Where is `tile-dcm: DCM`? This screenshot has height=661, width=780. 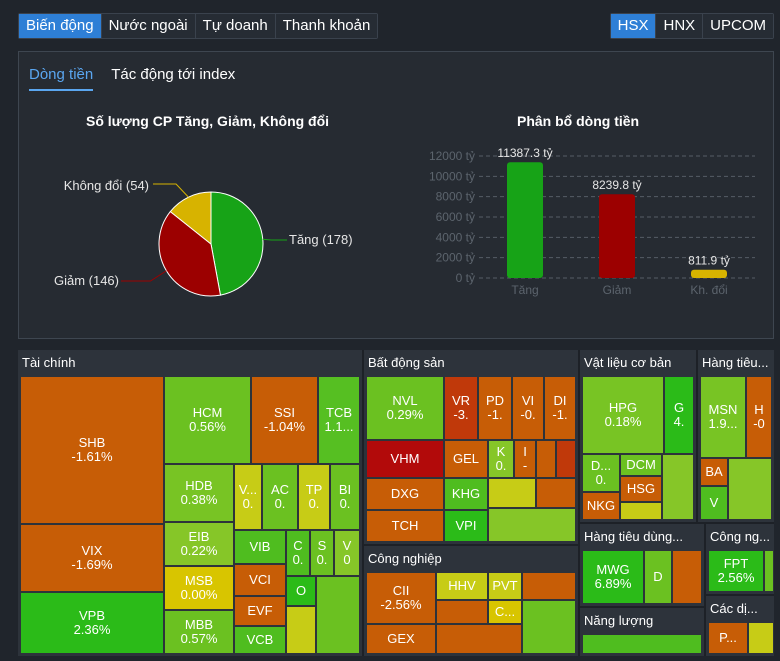 tile-dcm: DCM is located at coordinates (641, 465).